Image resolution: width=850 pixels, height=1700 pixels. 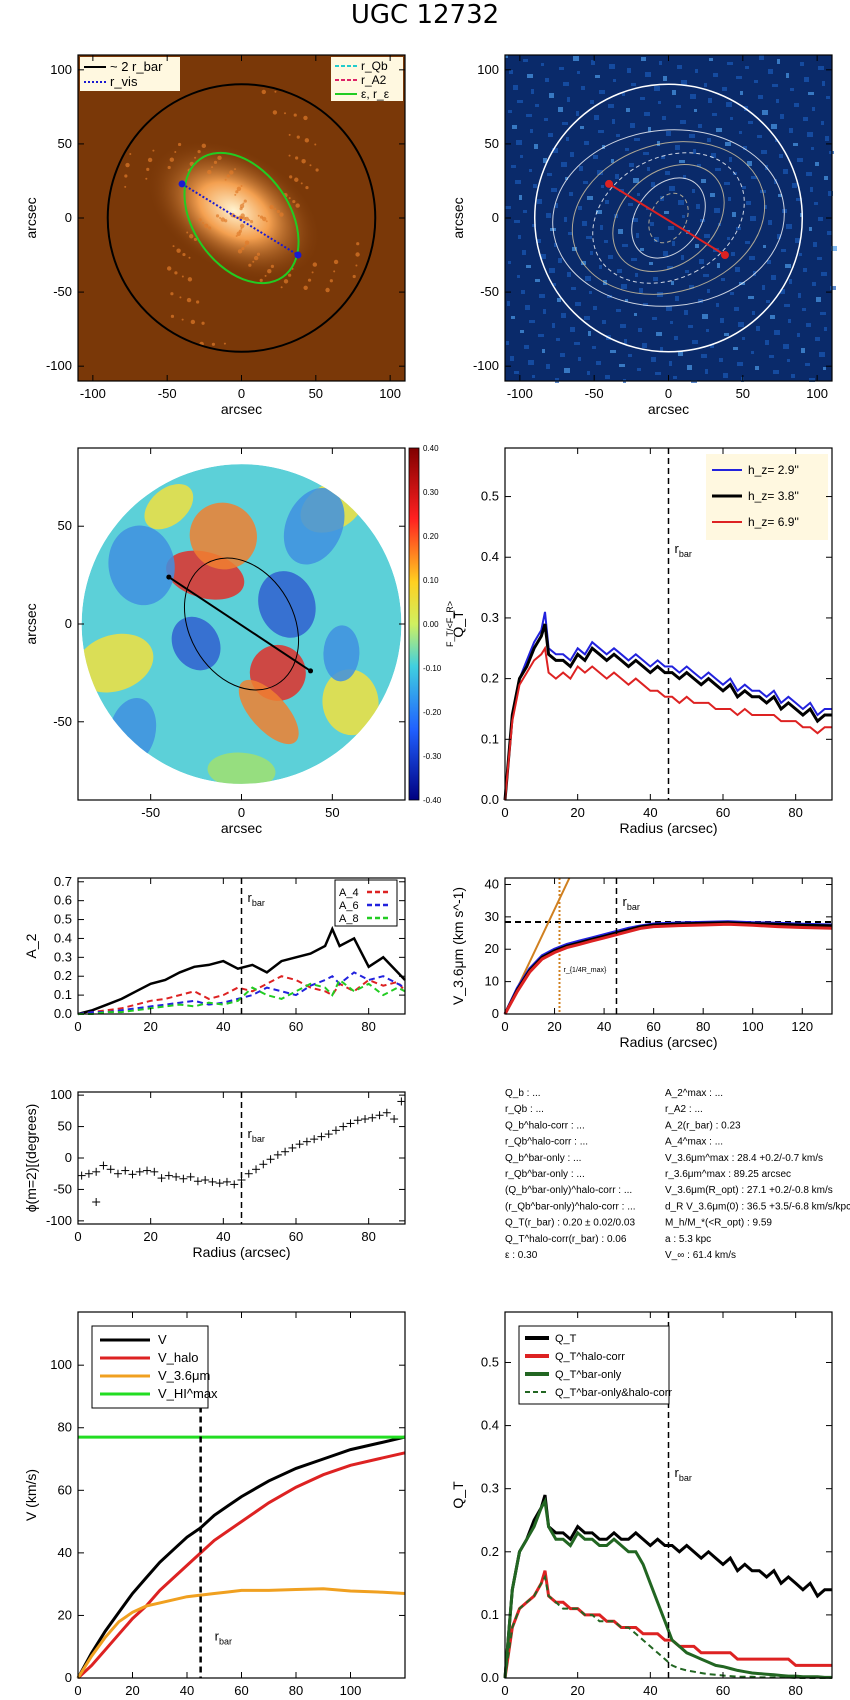 What do you see at coordinates (61, 1364) in the screenshot?
I see `y-tick-label: 100` at bounding box center [61, 1364].